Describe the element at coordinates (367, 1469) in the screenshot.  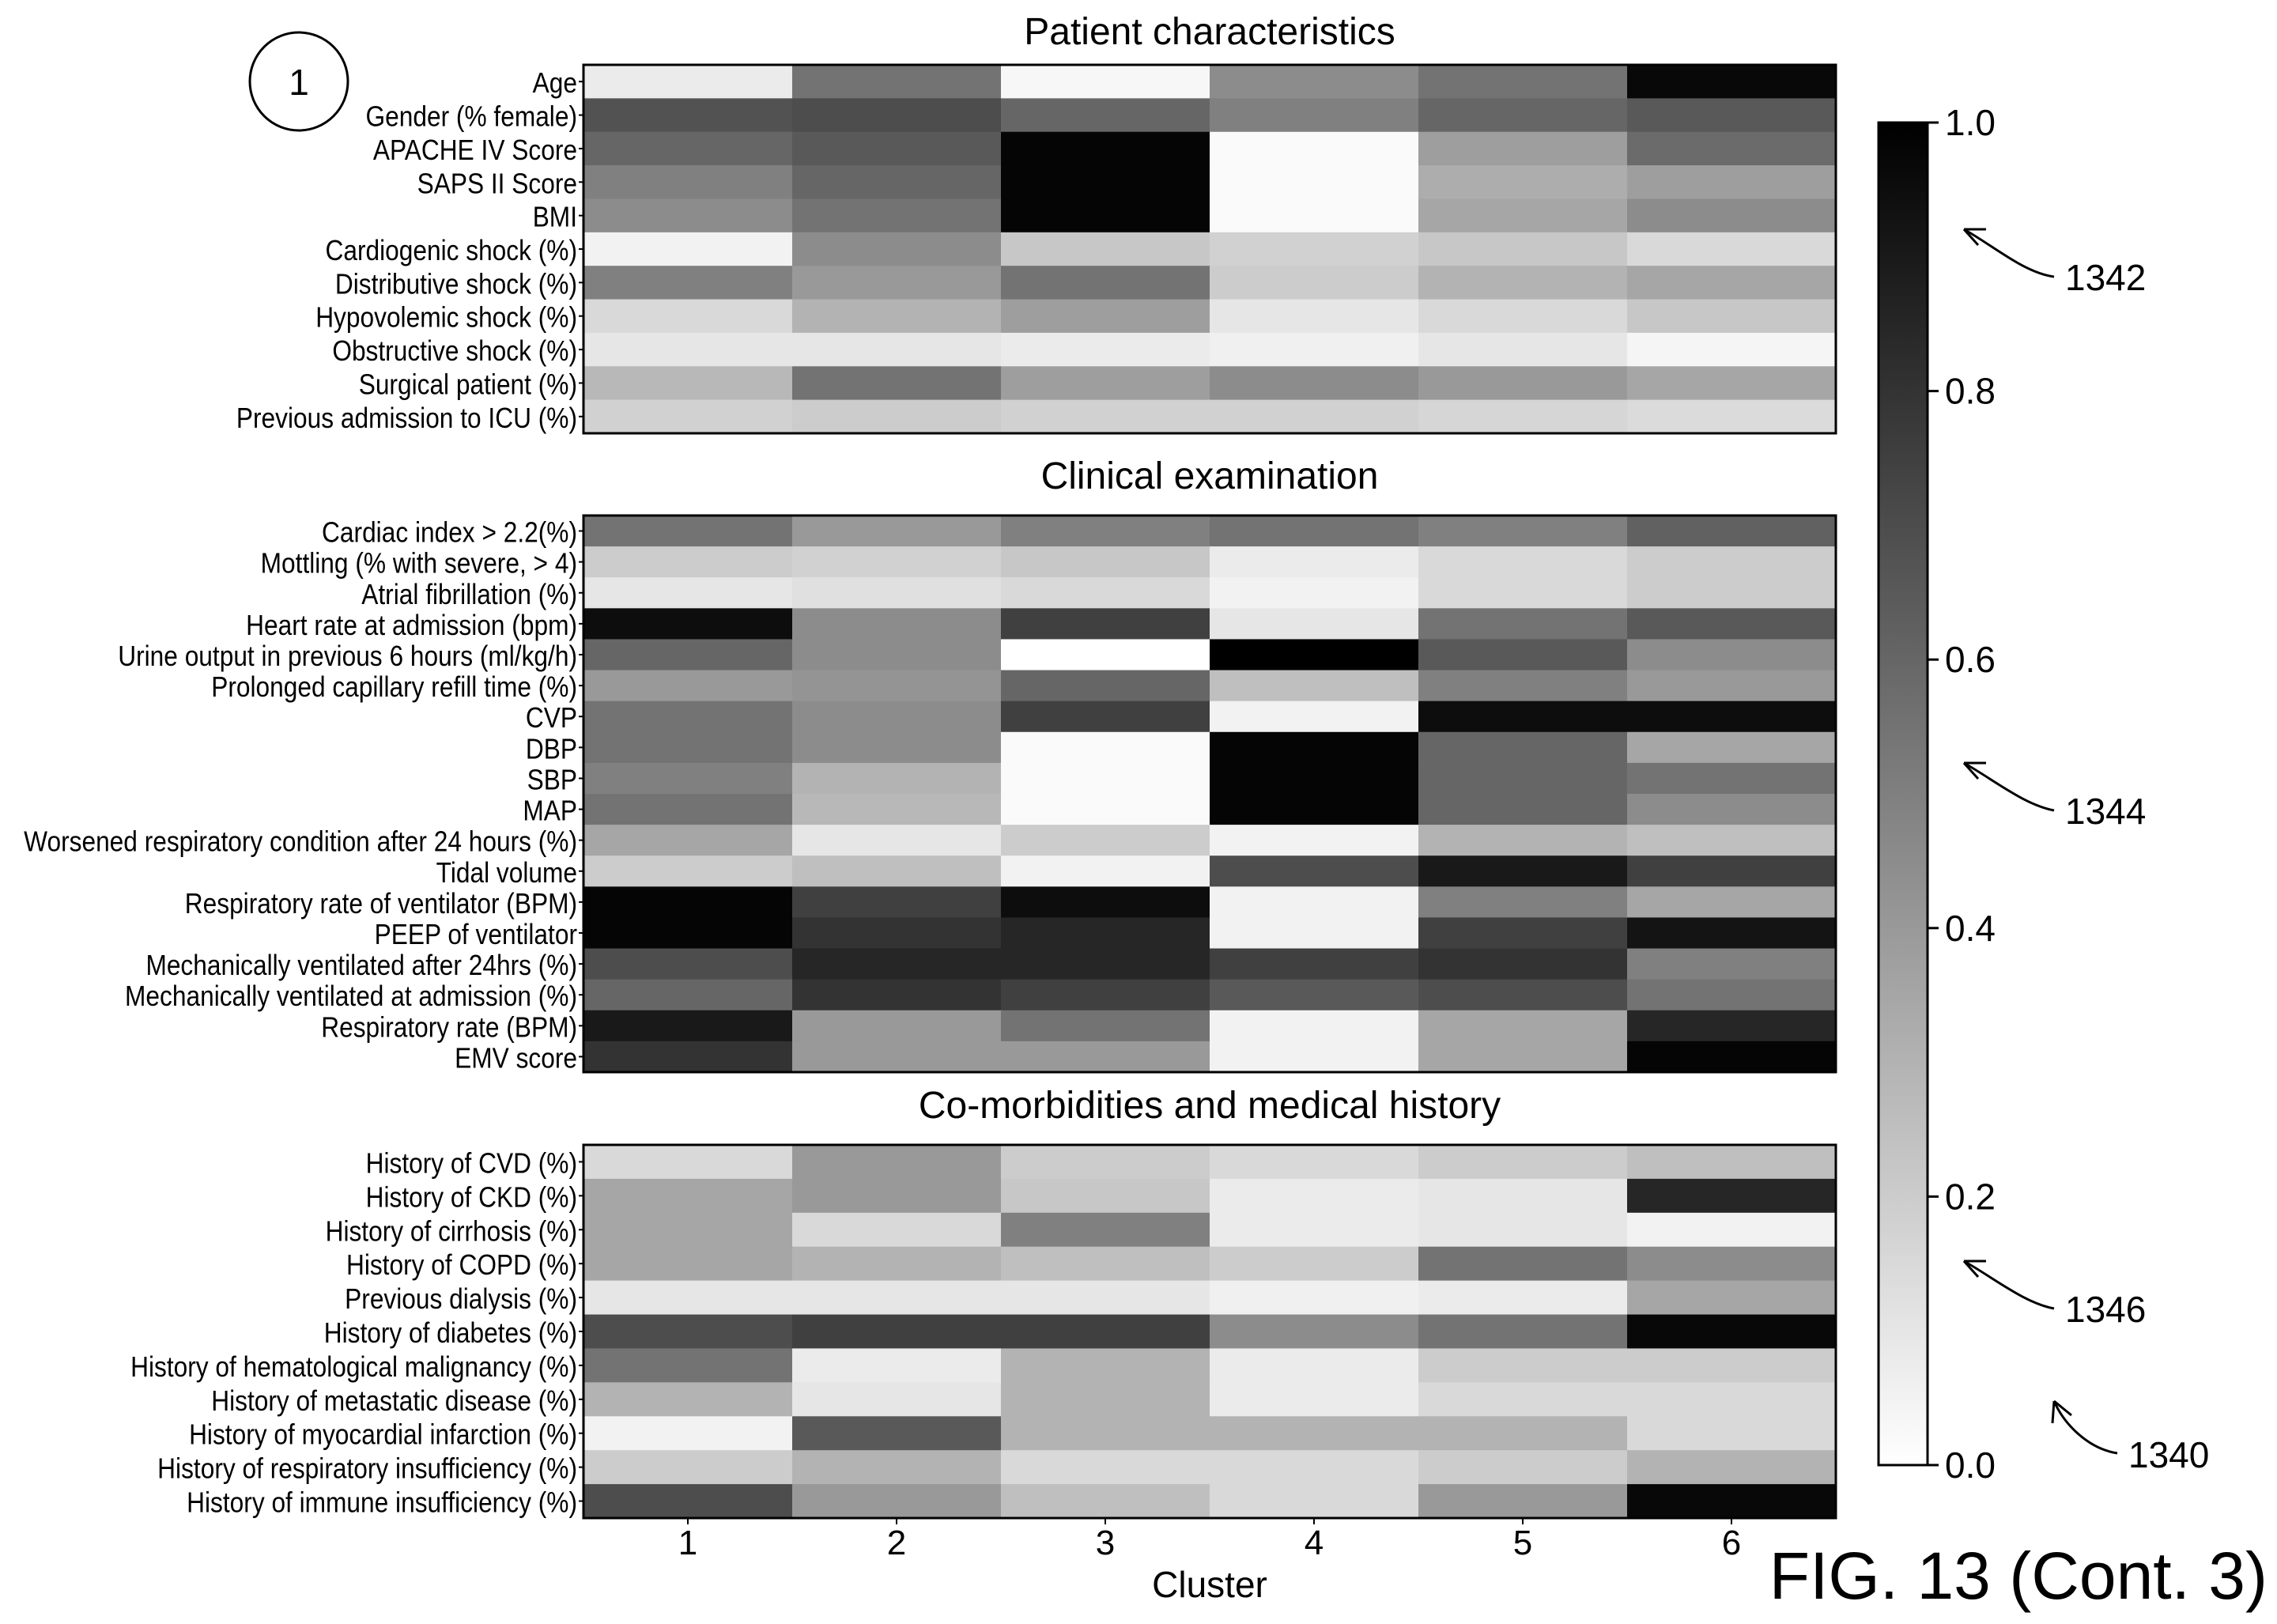
I see `row-label: History of respiratory insufficiency (%)` at that location.